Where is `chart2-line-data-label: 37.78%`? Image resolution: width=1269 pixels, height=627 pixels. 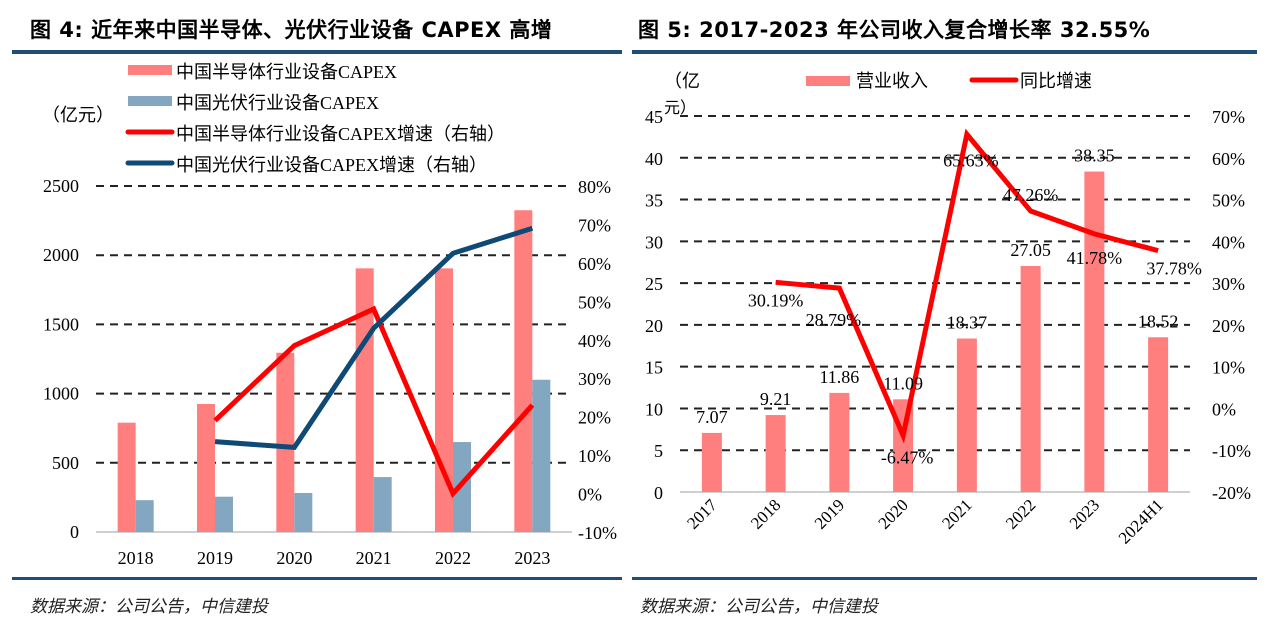 chart2-line-data-label: 37.78% is located at coordinates (1174, 269).